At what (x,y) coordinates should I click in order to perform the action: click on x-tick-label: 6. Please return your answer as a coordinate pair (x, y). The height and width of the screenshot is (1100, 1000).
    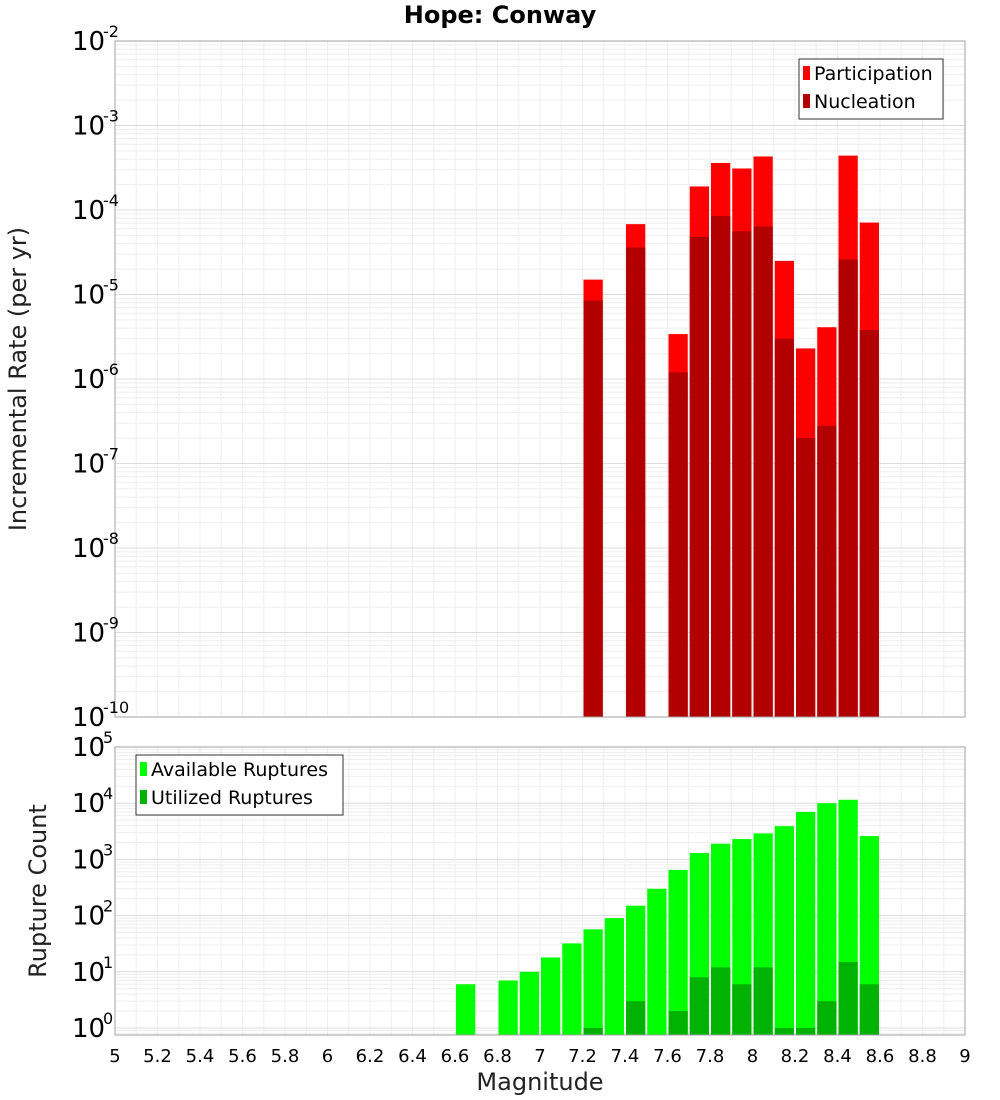
    Looking at the image, I should click on (327, 1056).